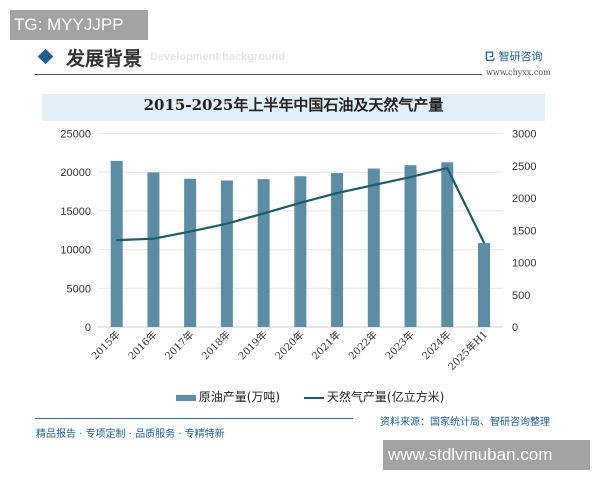  Describe the element at coordinates (216, 345) in the screenshot. I see `x-tick-label: 2018年` at that location.